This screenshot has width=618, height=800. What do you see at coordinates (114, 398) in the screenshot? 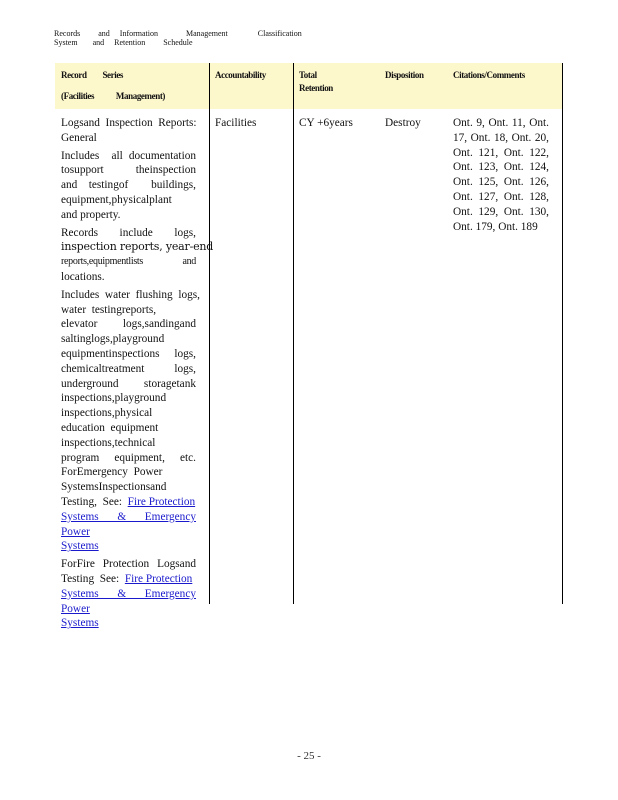
I see `line-text: inspections,playground` at bounding box center [114, 398].